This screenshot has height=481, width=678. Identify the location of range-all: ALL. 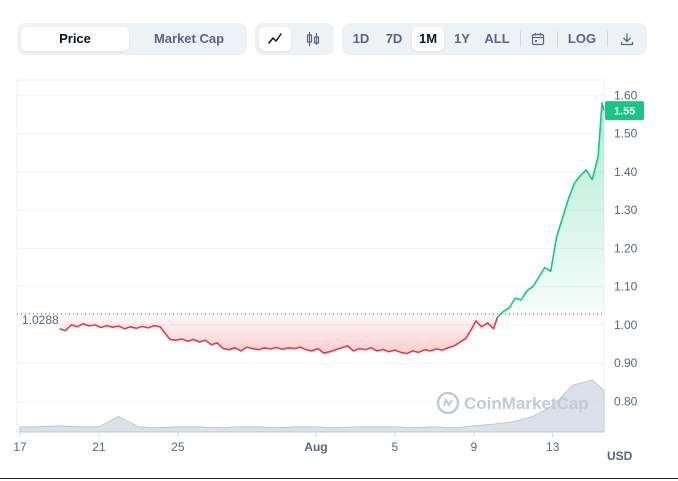
(497, 38).